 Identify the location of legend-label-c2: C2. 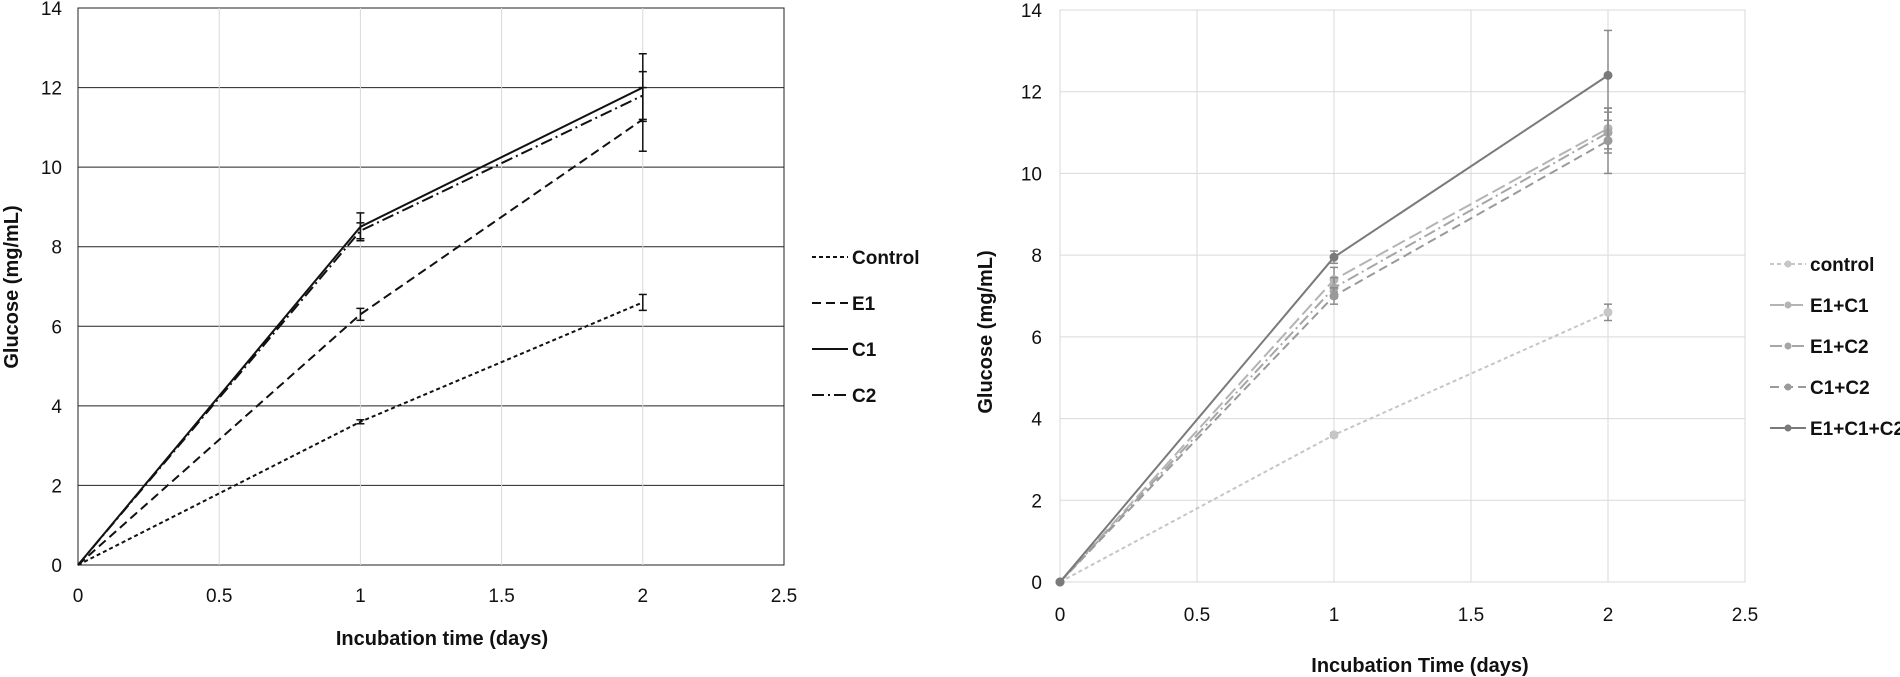
(864, 396).